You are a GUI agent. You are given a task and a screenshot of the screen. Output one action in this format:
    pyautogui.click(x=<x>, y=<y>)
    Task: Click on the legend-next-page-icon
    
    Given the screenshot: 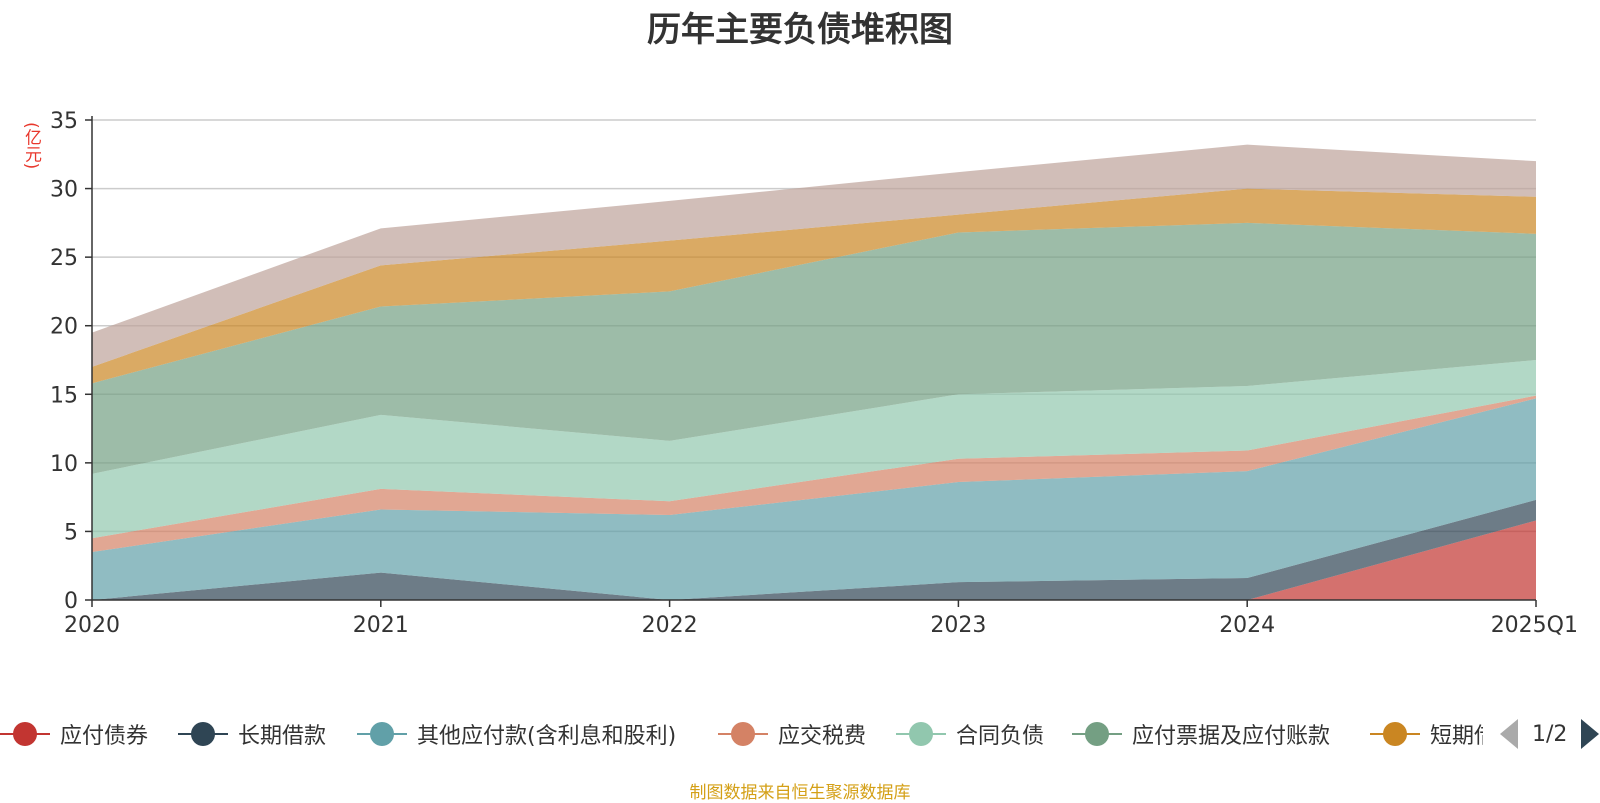 What is the action you would take?
    pyautogui.click(x=1590, y=734)
    